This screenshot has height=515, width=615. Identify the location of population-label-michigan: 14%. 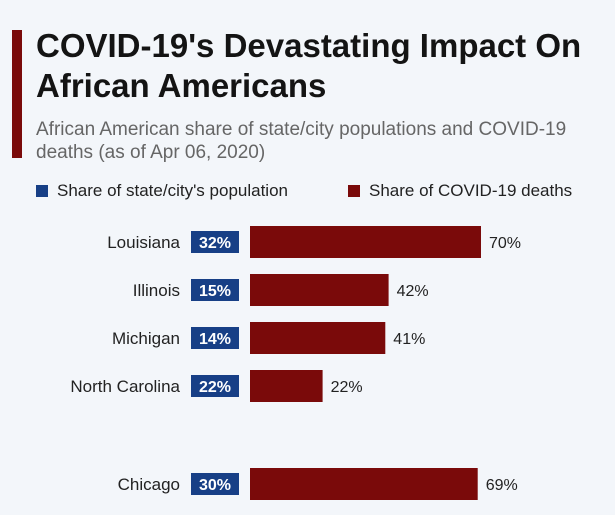
(215, 339).